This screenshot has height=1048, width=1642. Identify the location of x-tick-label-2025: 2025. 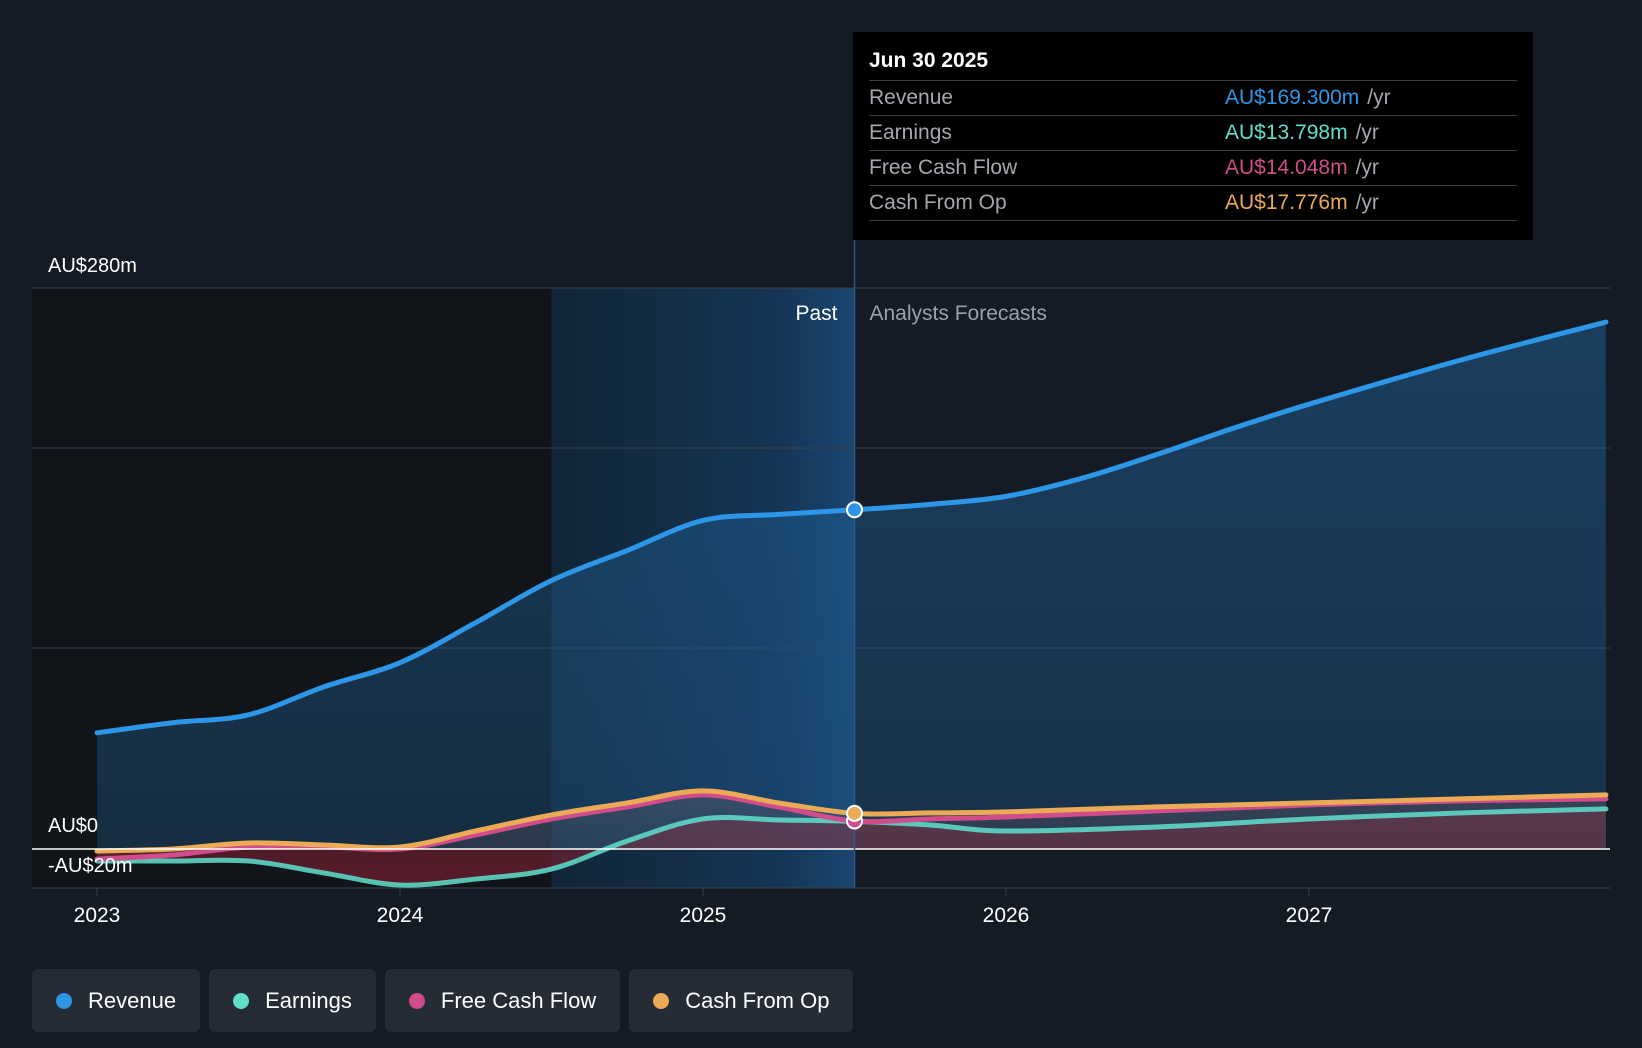
(703, 915).